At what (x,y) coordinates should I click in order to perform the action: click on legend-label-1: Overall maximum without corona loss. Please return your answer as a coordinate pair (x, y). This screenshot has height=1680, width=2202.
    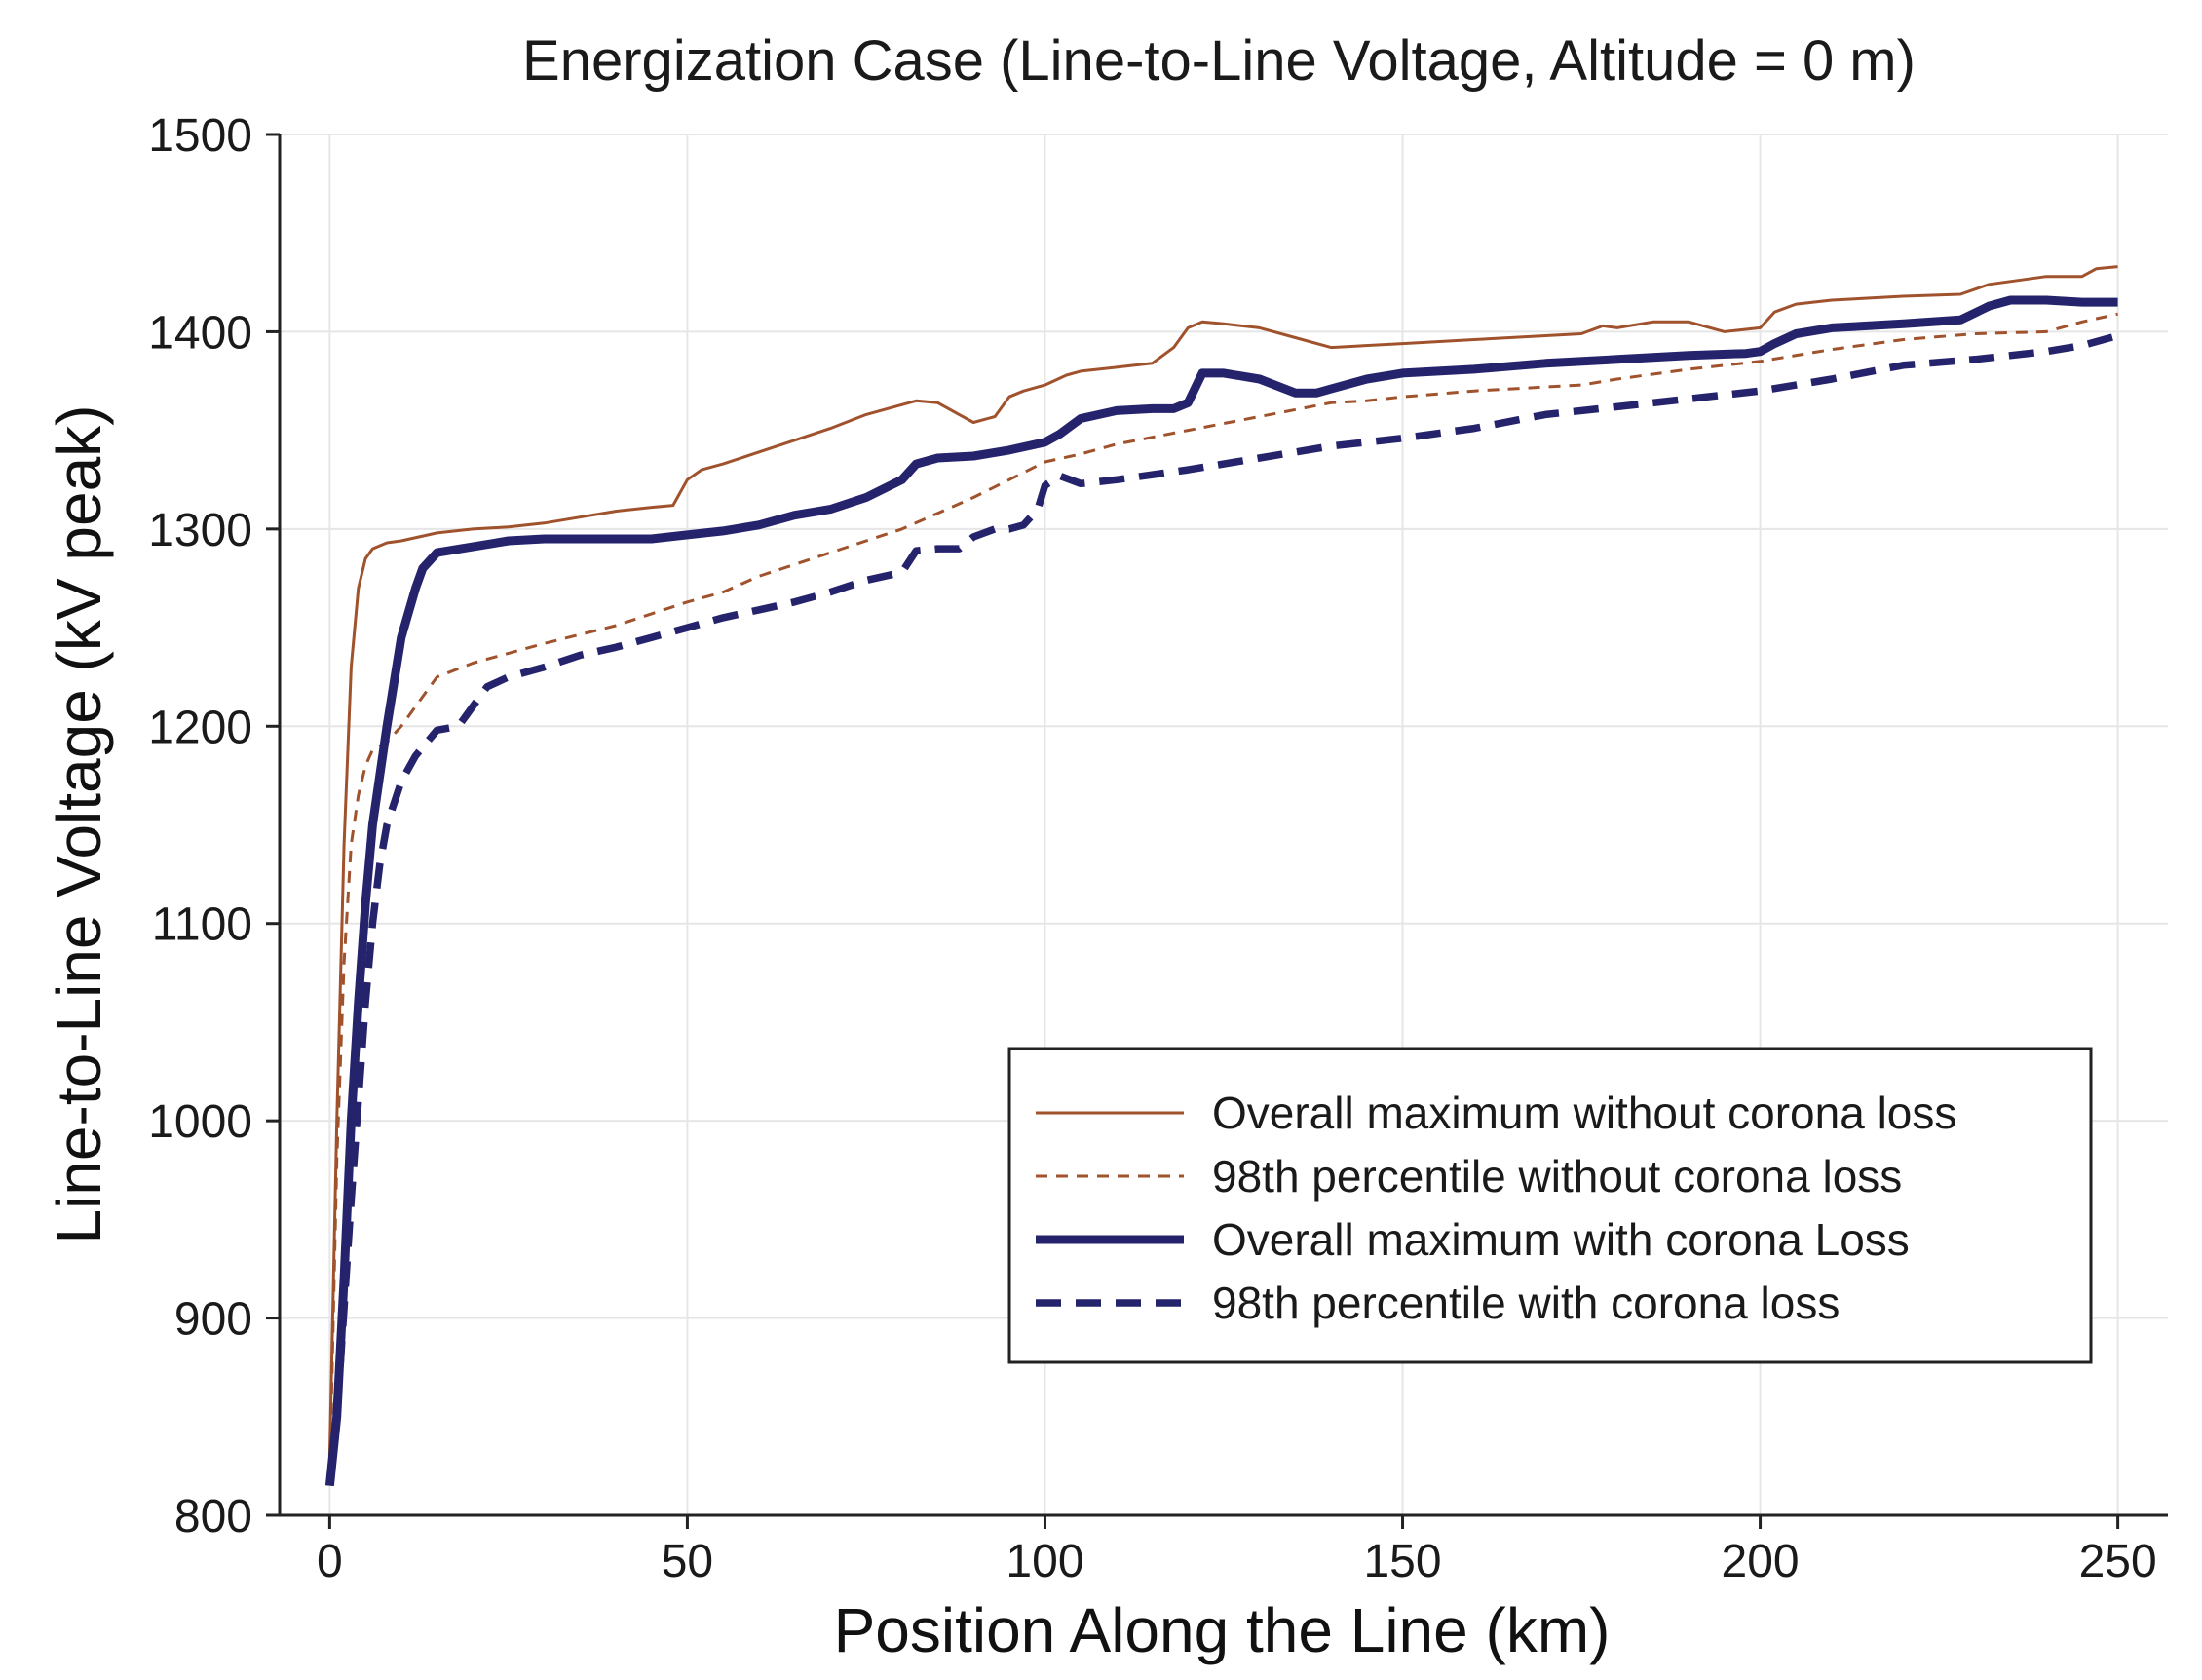
    Looking at the image, I should click on (1584, 1113).